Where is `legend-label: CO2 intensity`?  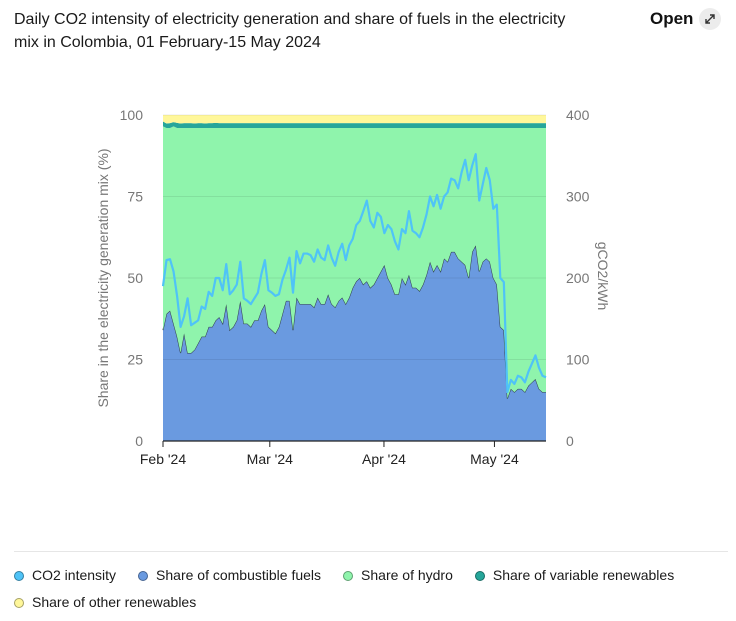 legend-label: CO2 intensity is located at coordinates (74, 575).